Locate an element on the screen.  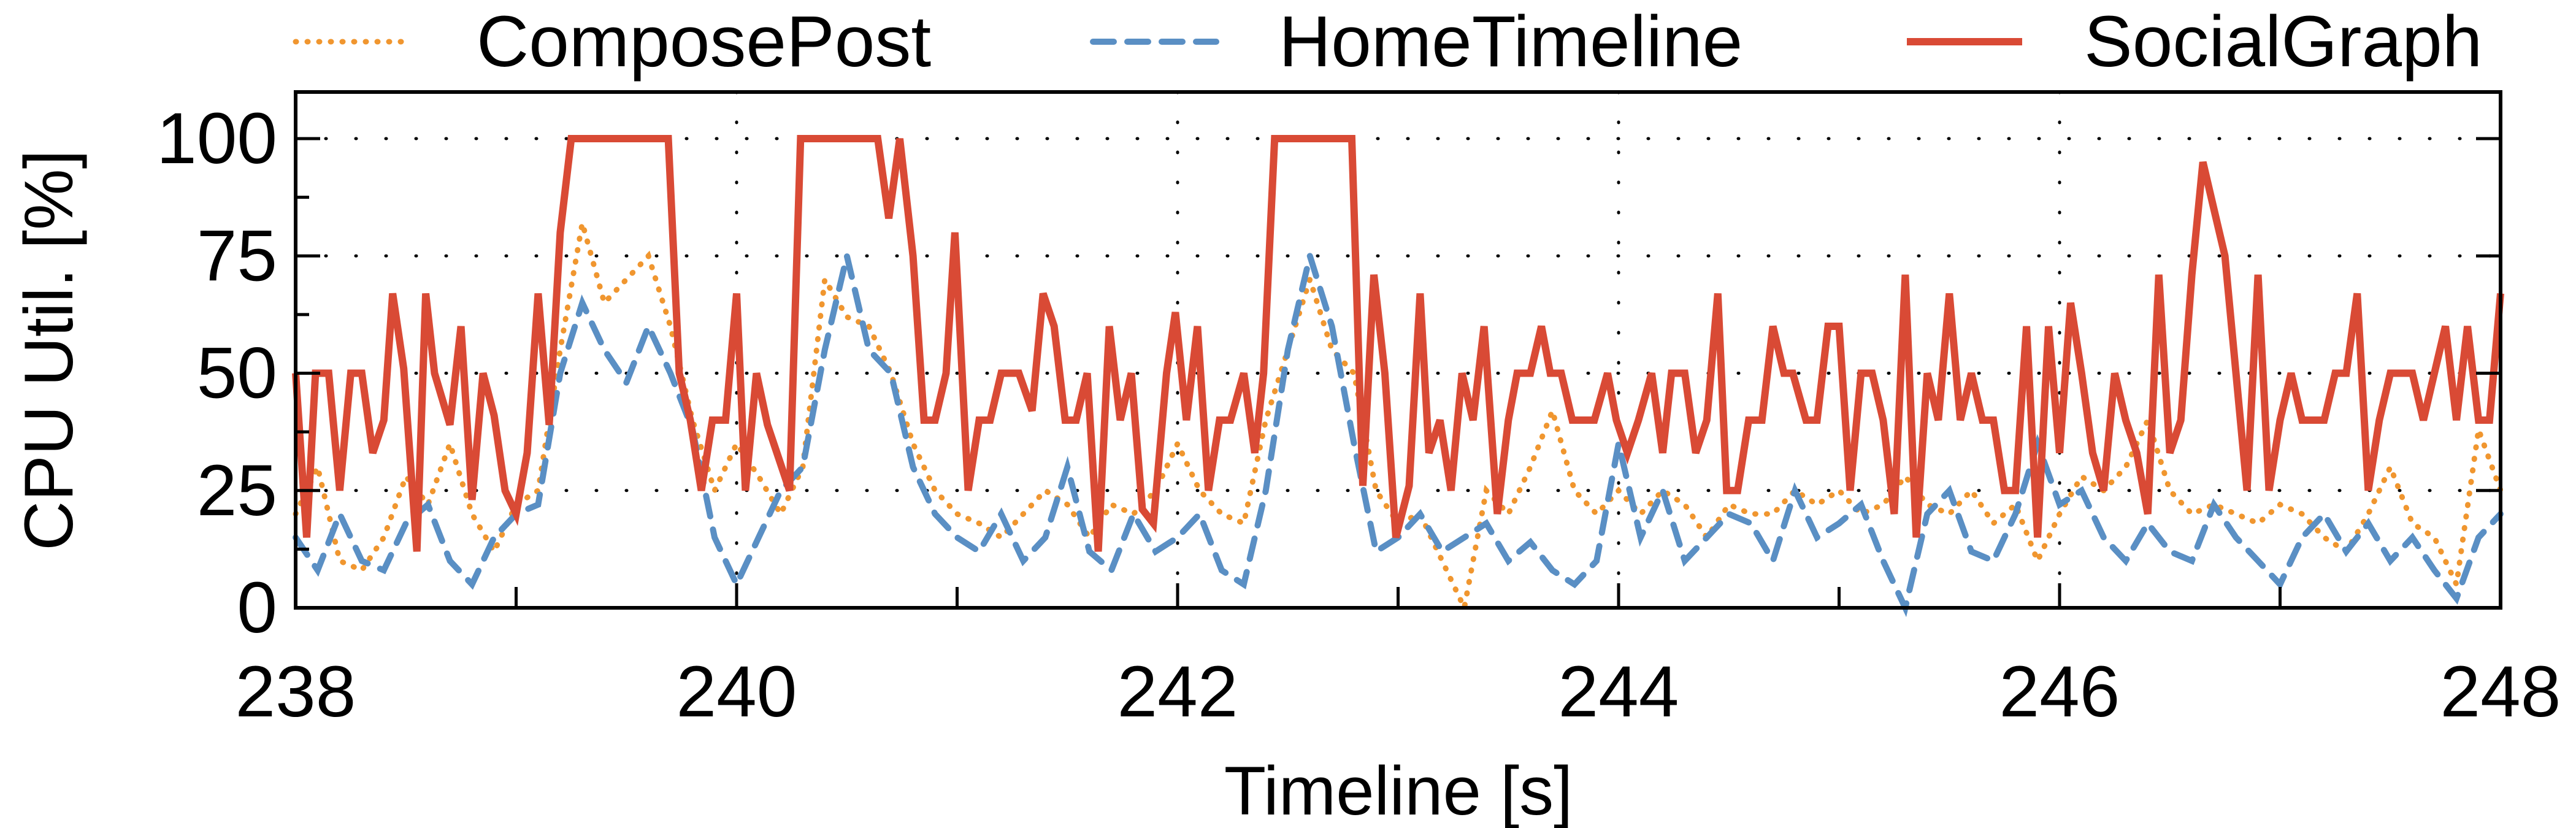
y-tick-label: 0 is located at coordinates (257, 607).